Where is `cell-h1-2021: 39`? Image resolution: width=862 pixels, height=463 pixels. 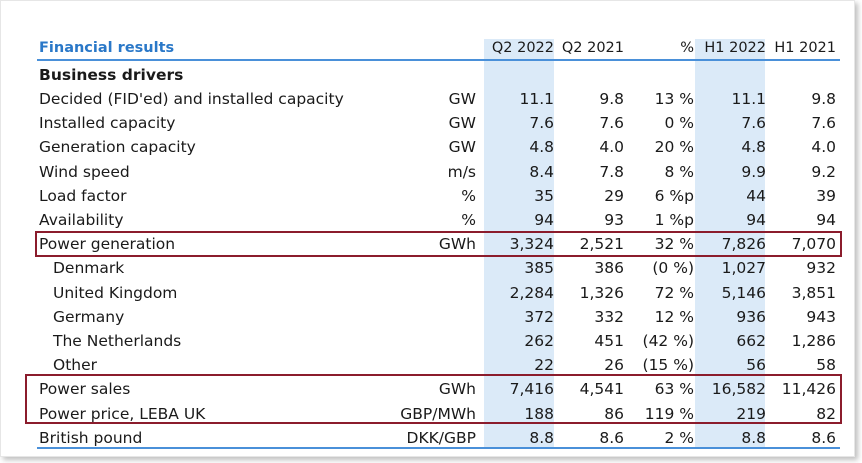
cell-h1-2021: 39 is located at coordinates (826, 195).